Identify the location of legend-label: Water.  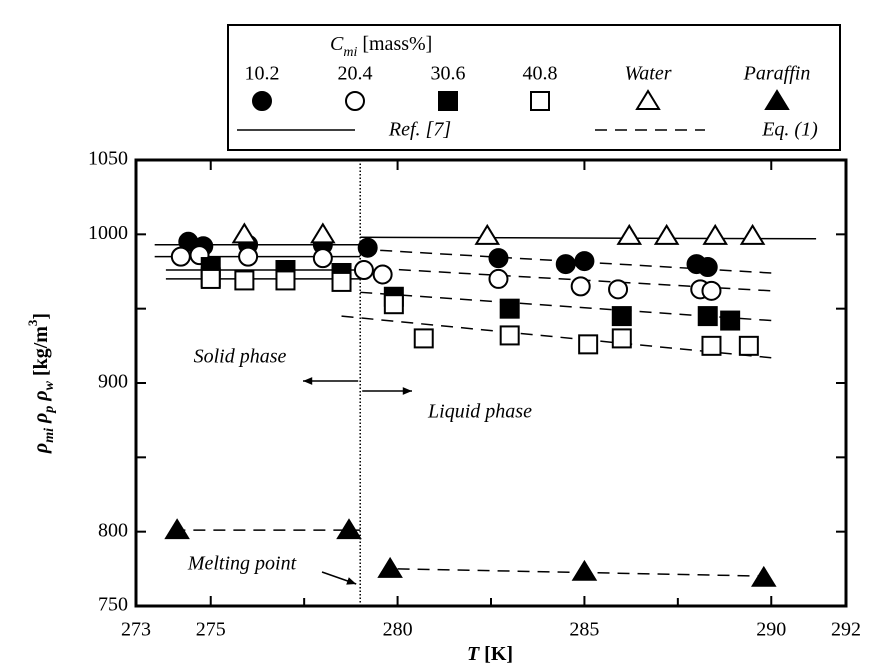
(647, 74).